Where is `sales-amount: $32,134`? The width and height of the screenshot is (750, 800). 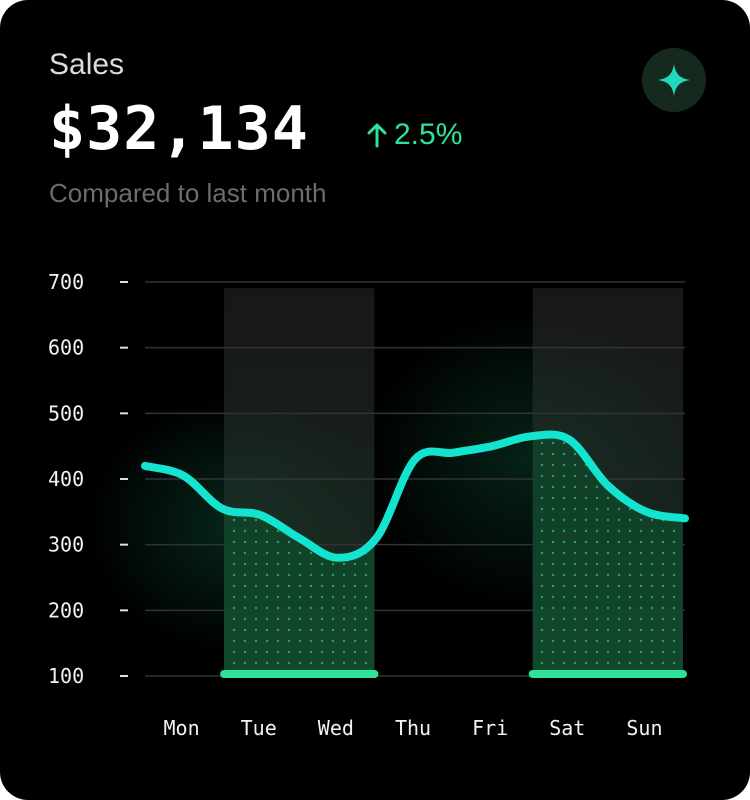
sales-amount: $32,134 is located at coordinates (179, 129).